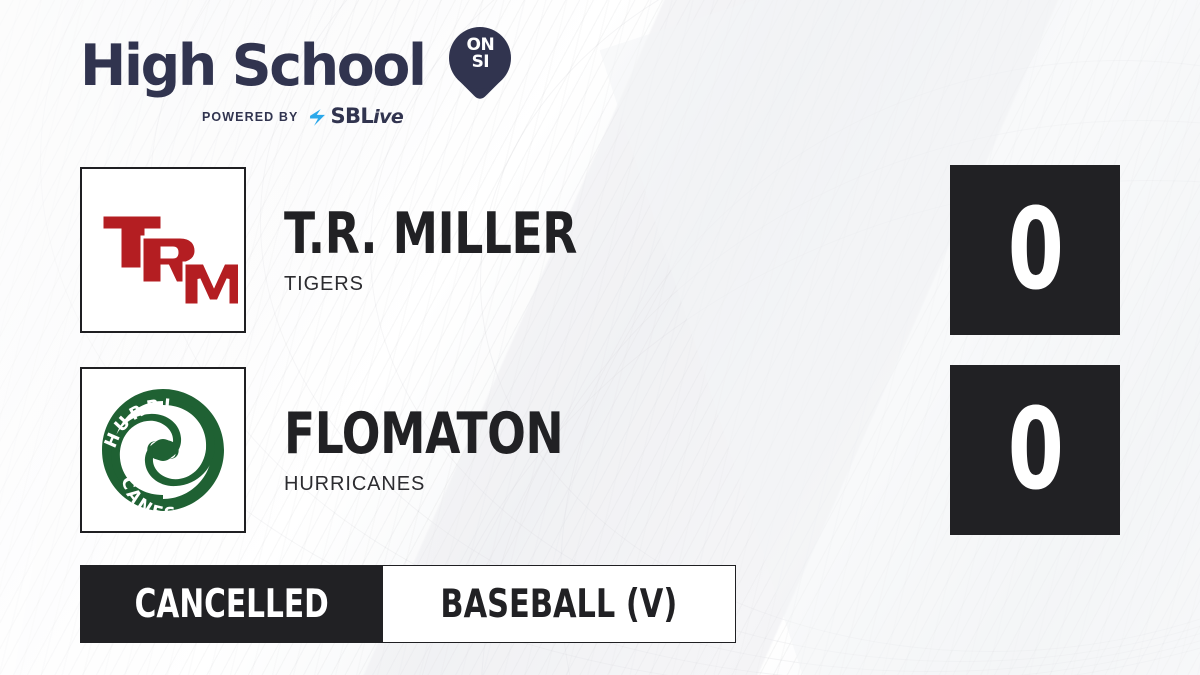  I want to click on brand-lockup: High School ON SI POWERED BY SBLive, so click(296, 77).